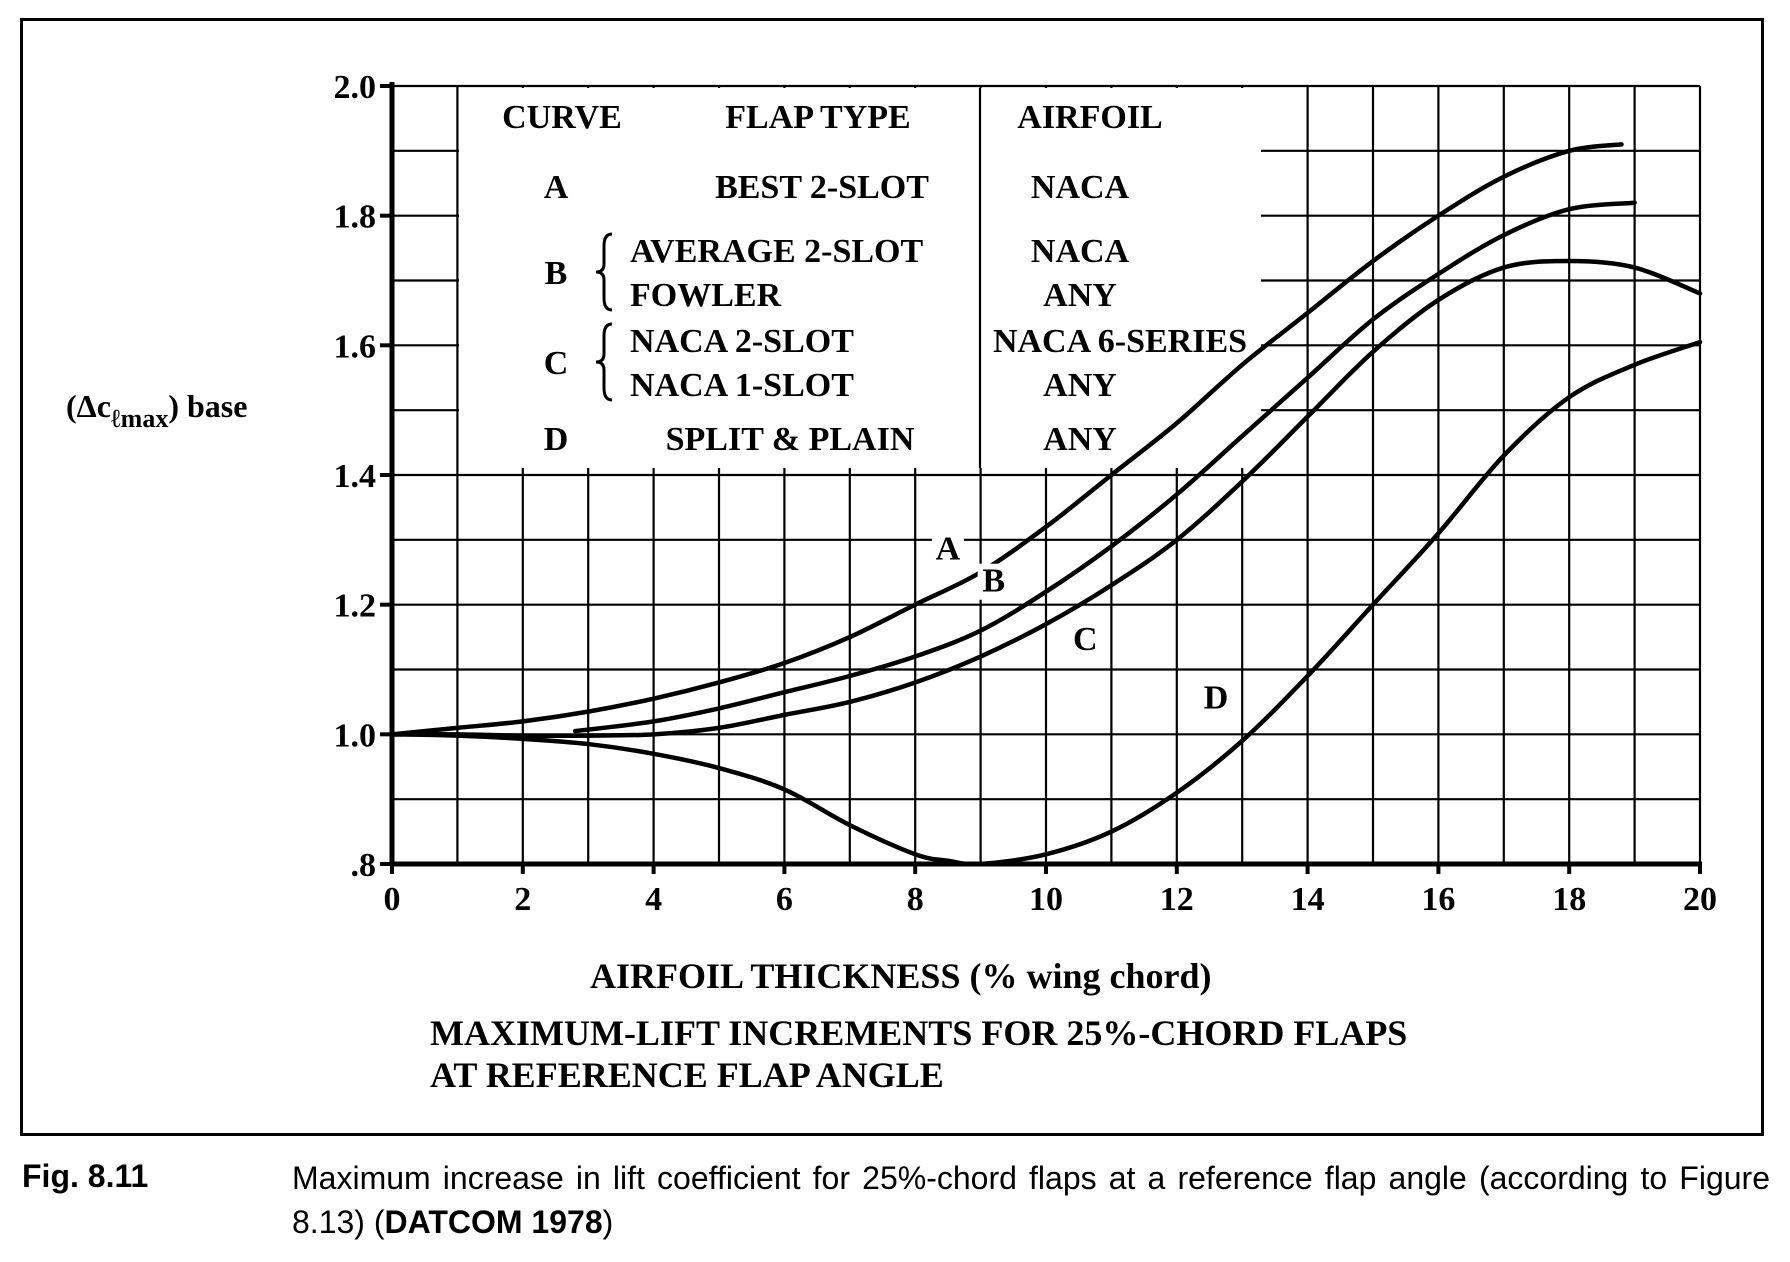 This screenshot has width=1790, height=1262. Describe the element at coordinates (687, 1075) in the screenshot. I see `chart-title-line2: AT REFERENCE FLAP ANGLE` at that location.